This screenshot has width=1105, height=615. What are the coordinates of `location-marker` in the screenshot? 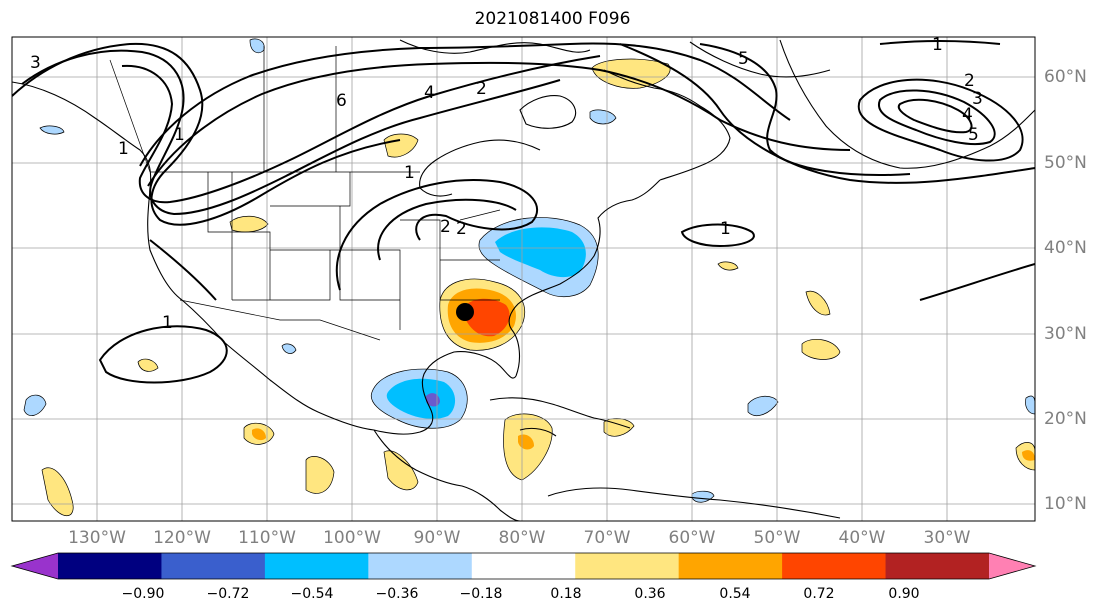 It's located at (465, 312).